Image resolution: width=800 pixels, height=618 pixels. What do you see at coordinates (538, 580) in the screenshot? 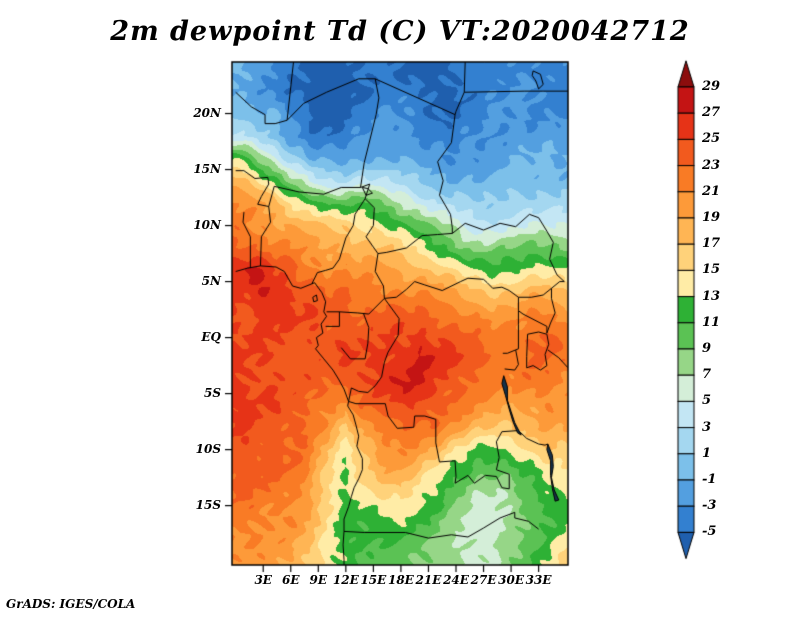
I see `lon-tick-label: 33E` at bounding box center [538, 580].